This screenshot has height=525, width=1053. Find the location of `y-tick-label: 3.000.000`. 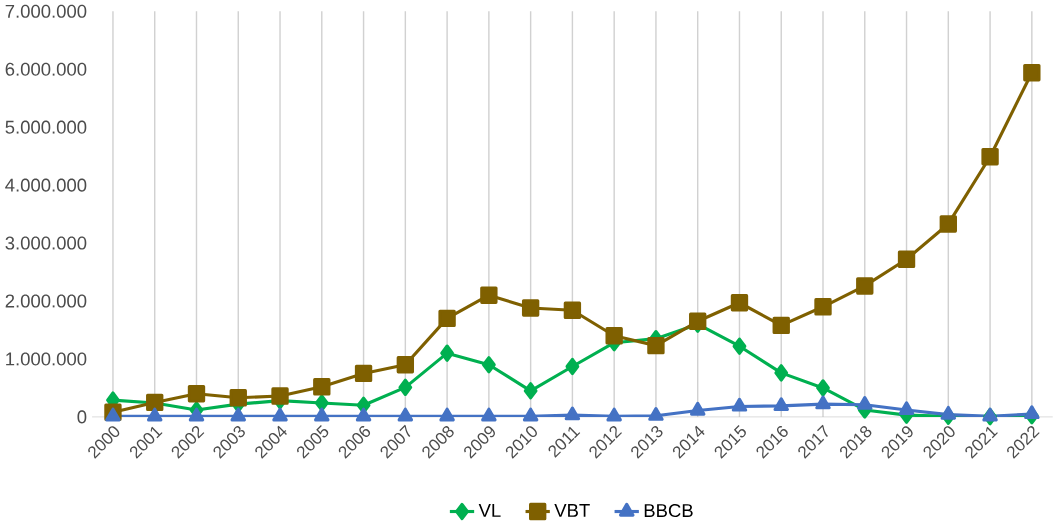

y-tick-label: 3.000.000 is located at coordinates (46, 243).